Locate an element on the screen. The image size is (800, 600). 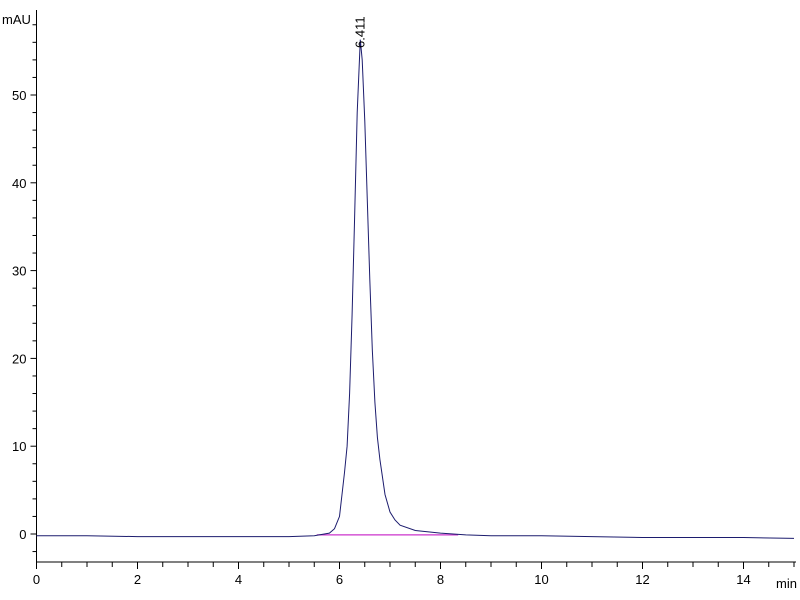
y-tick-label: 20 is located at coordinates (19, 358).